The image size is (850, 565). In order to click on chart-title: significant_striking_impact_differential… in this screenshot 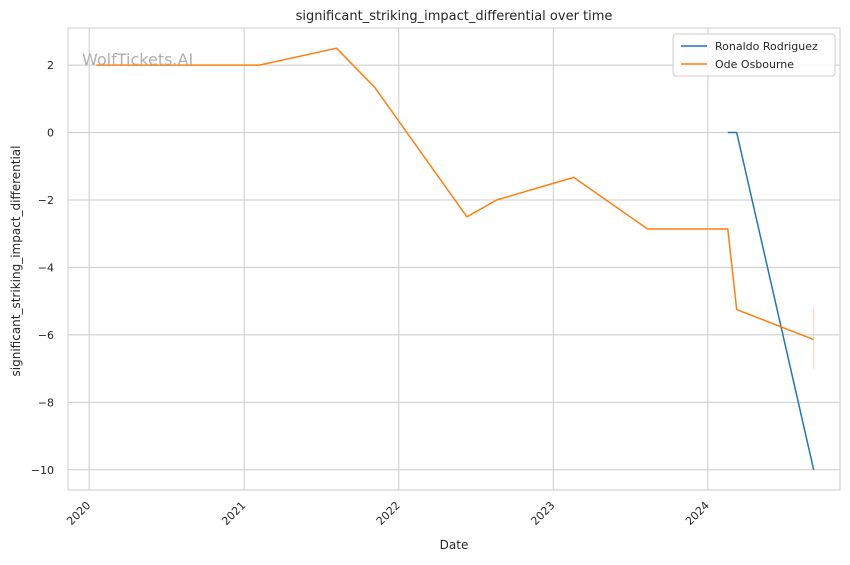, I will do `click(454, 16)`.